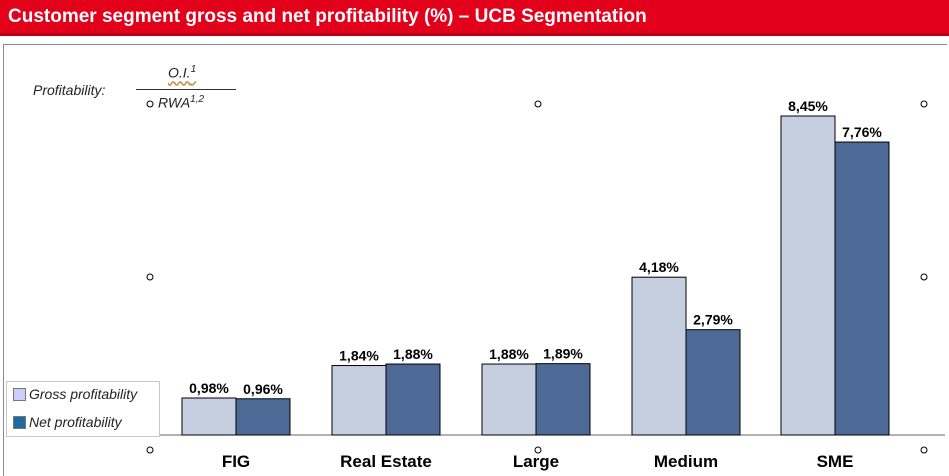  What do you see at coordinates (713, 320) in the screenshot?
I see `data-label-net-3: 2,79%` at bounding box center [713, 320].